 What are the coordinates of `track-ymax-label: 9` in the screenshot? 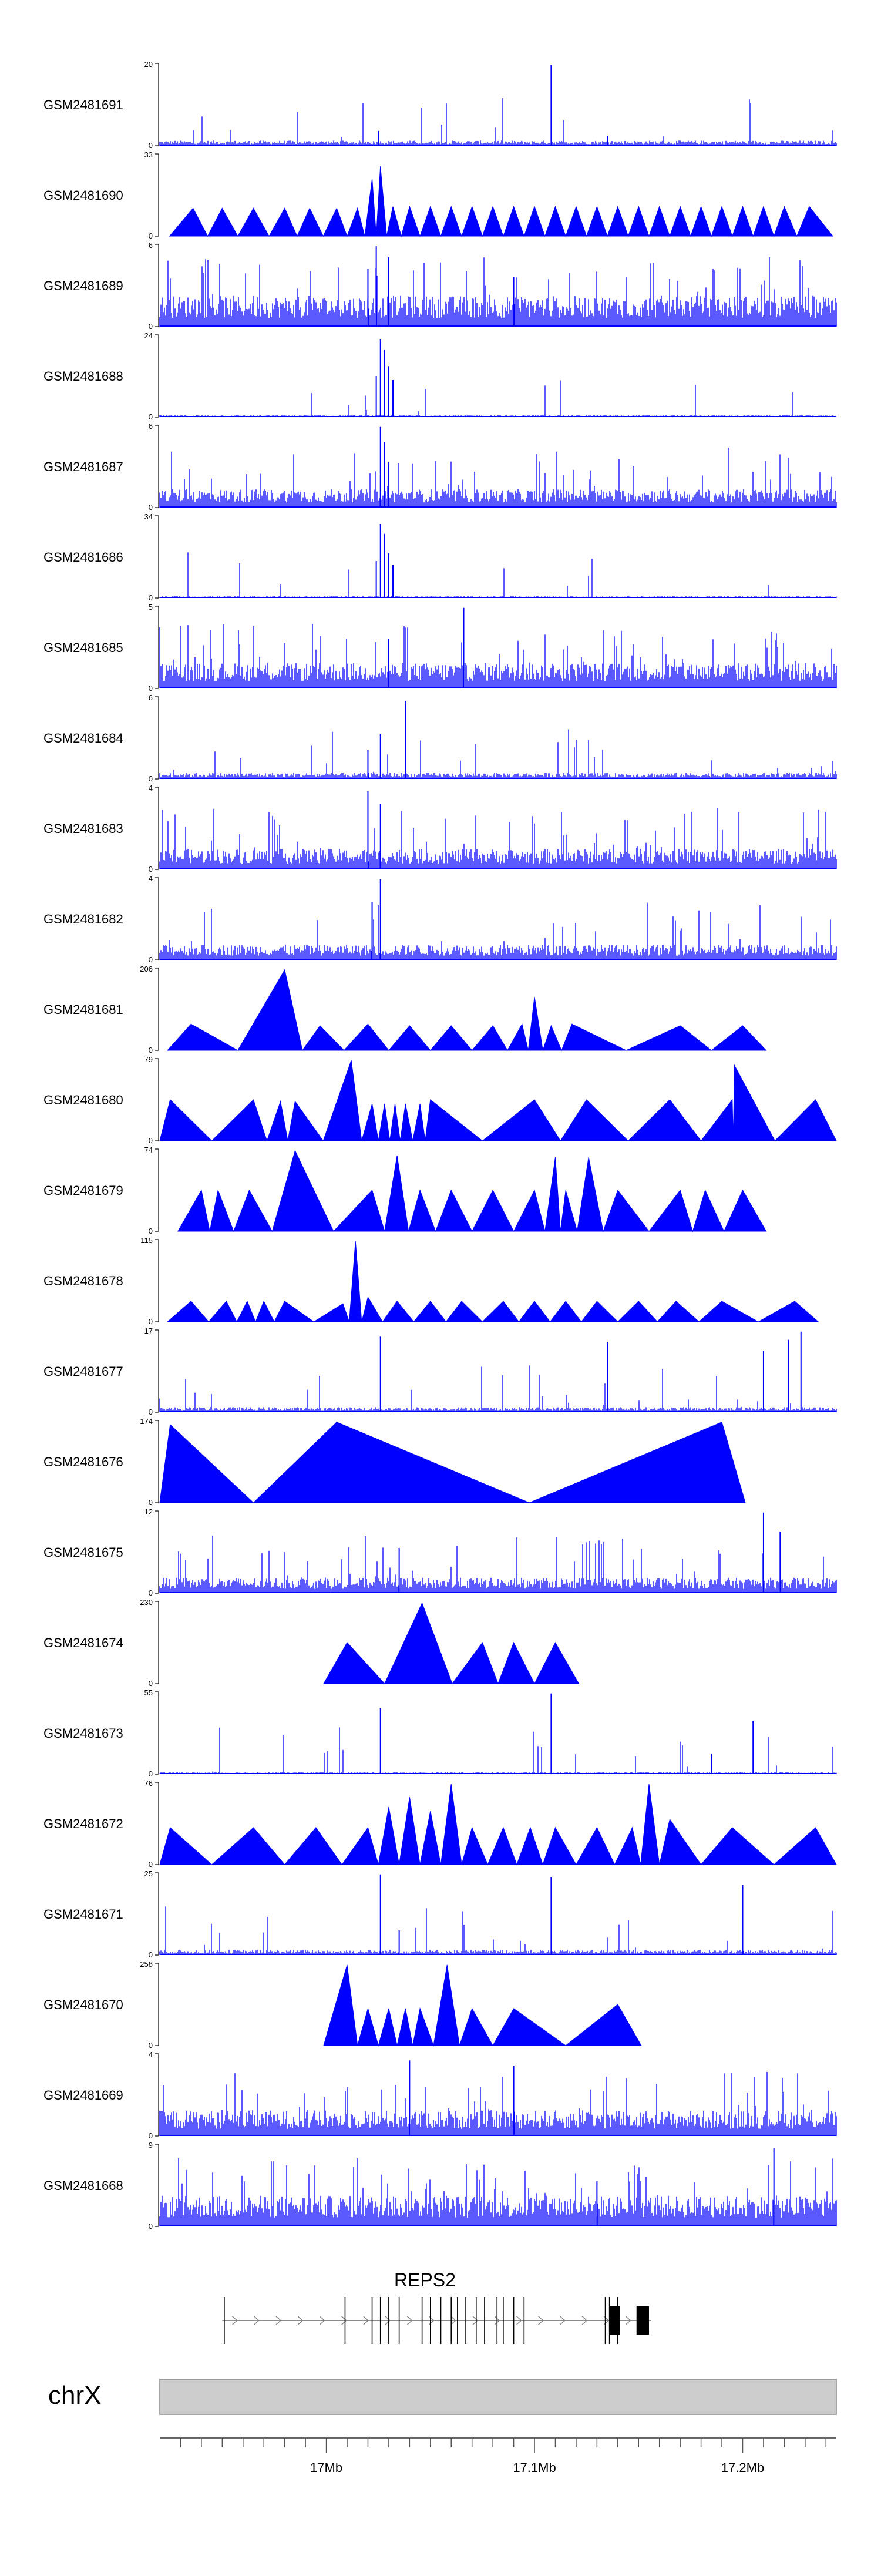 It's located at (151, 2145).